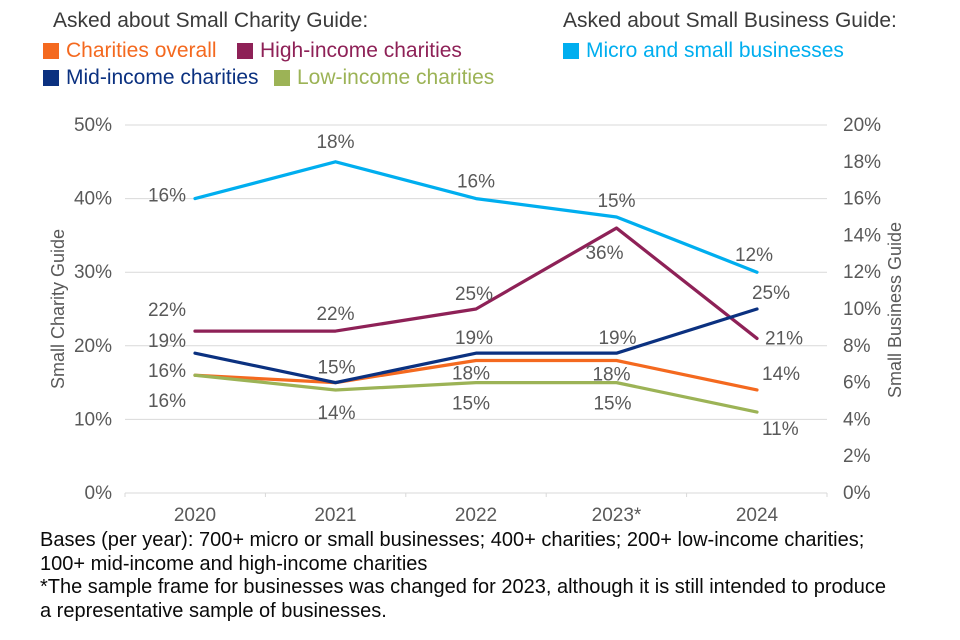 This screenshot has width=960, height=640. I want to click on legend-item-charities-overall: Charities overall, so click(130, 51).